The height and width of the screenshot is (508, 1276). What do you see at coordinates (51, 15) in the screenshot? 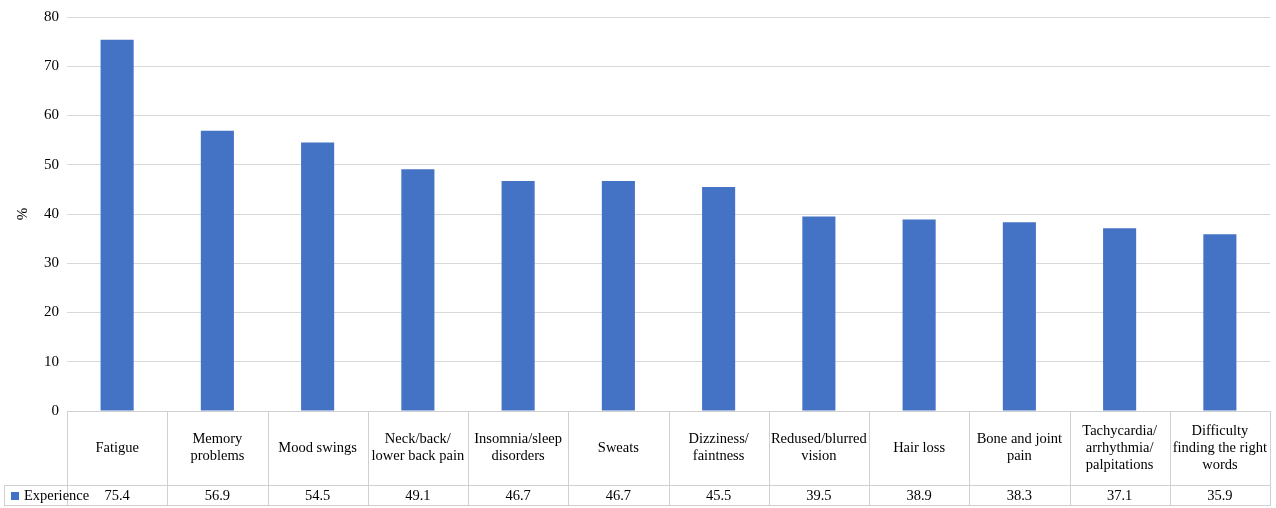
I see `y-tick-label: 80` at bounding box center [51, 15].